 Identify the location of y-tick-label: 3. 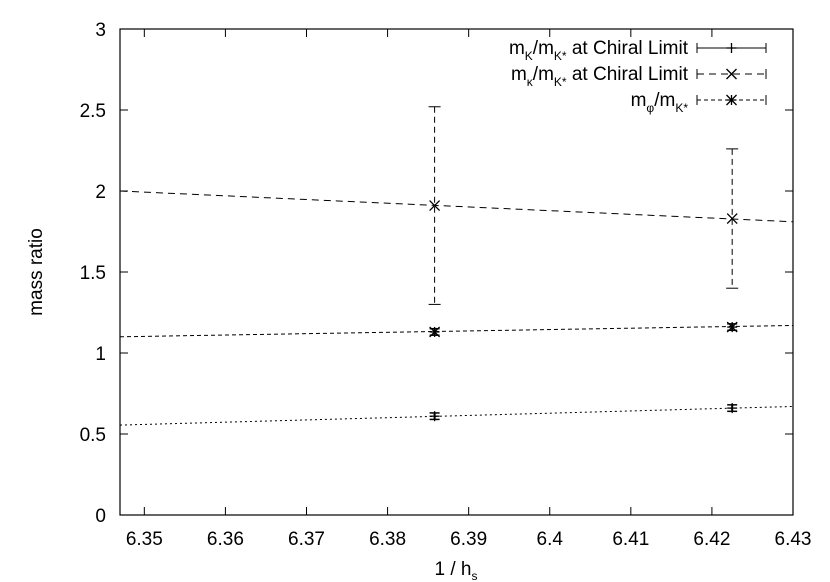
(100, 30).